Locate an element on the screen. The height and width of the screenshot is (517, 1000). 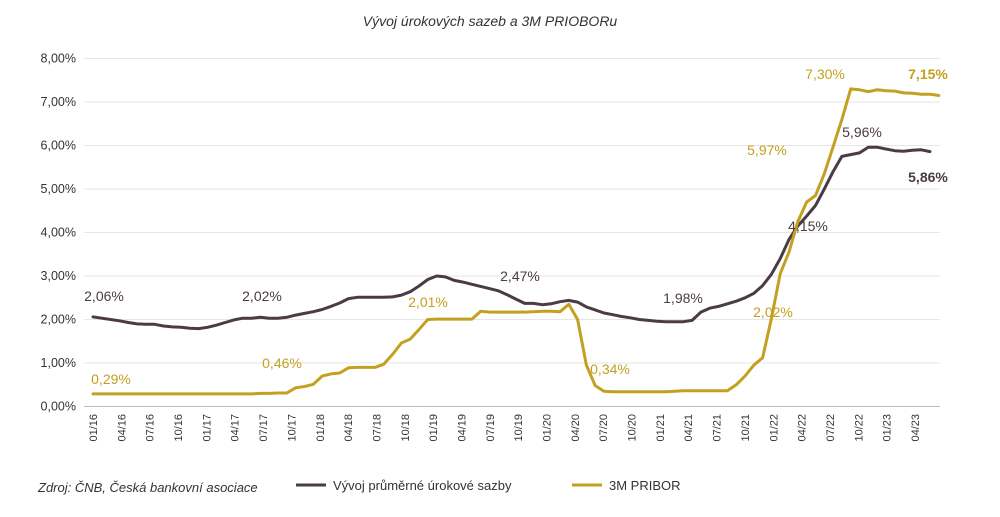
legend: Vývoj průměrné úrokové sazby 3M PRIBOR is located at coordinates (488, 485).